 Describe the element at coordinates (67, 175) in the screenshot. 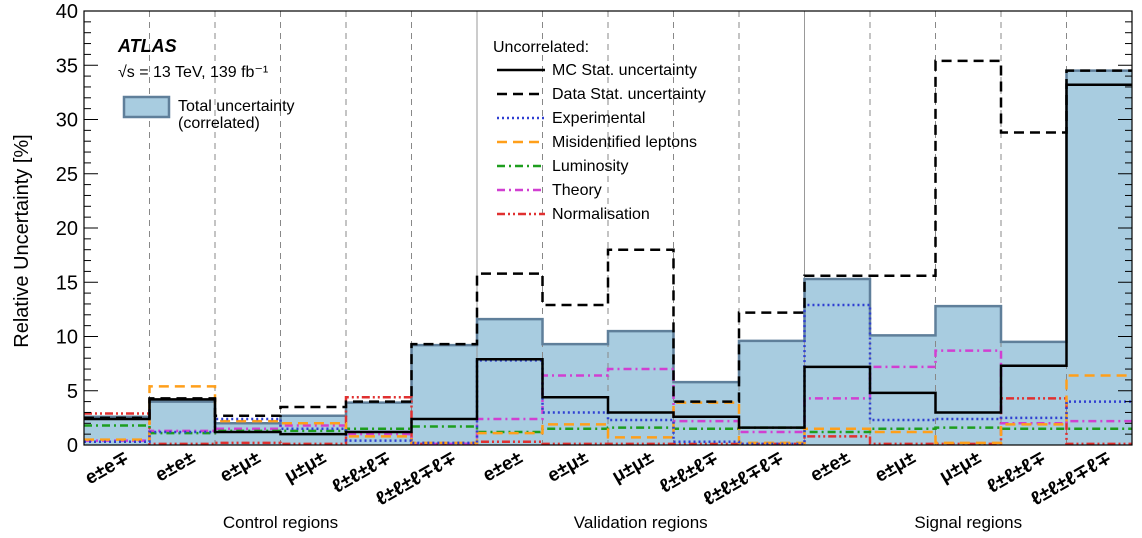

I see `y-tick-label-25: 25` at that location.